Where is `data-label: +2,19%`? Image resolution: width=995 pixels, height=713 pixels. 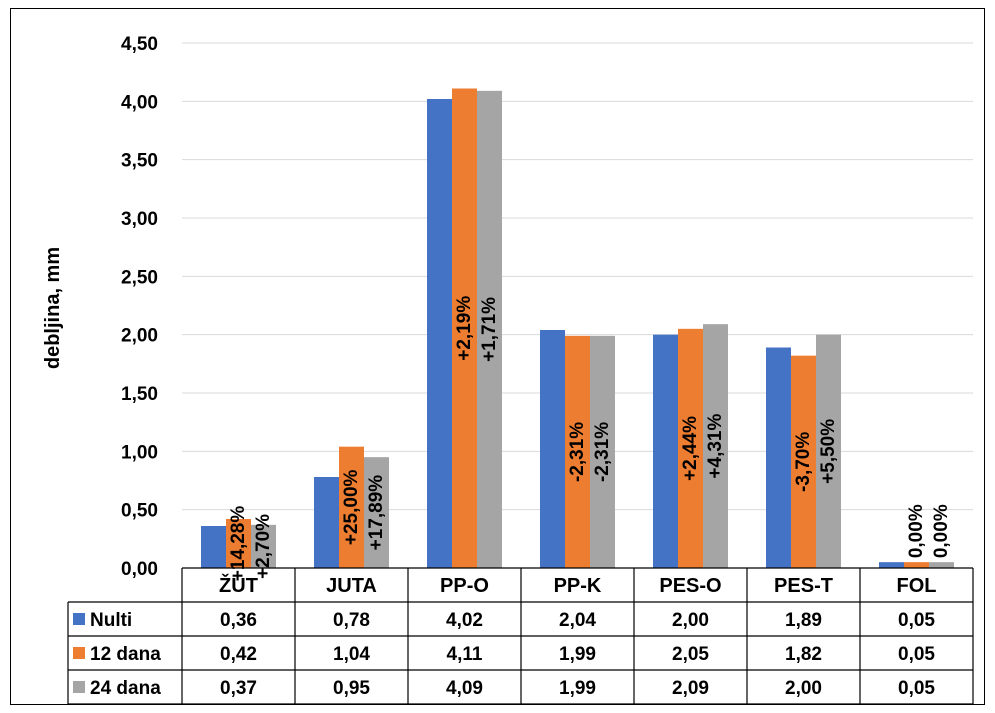 data-label: +2,19% is located at coordinates (464, 328).